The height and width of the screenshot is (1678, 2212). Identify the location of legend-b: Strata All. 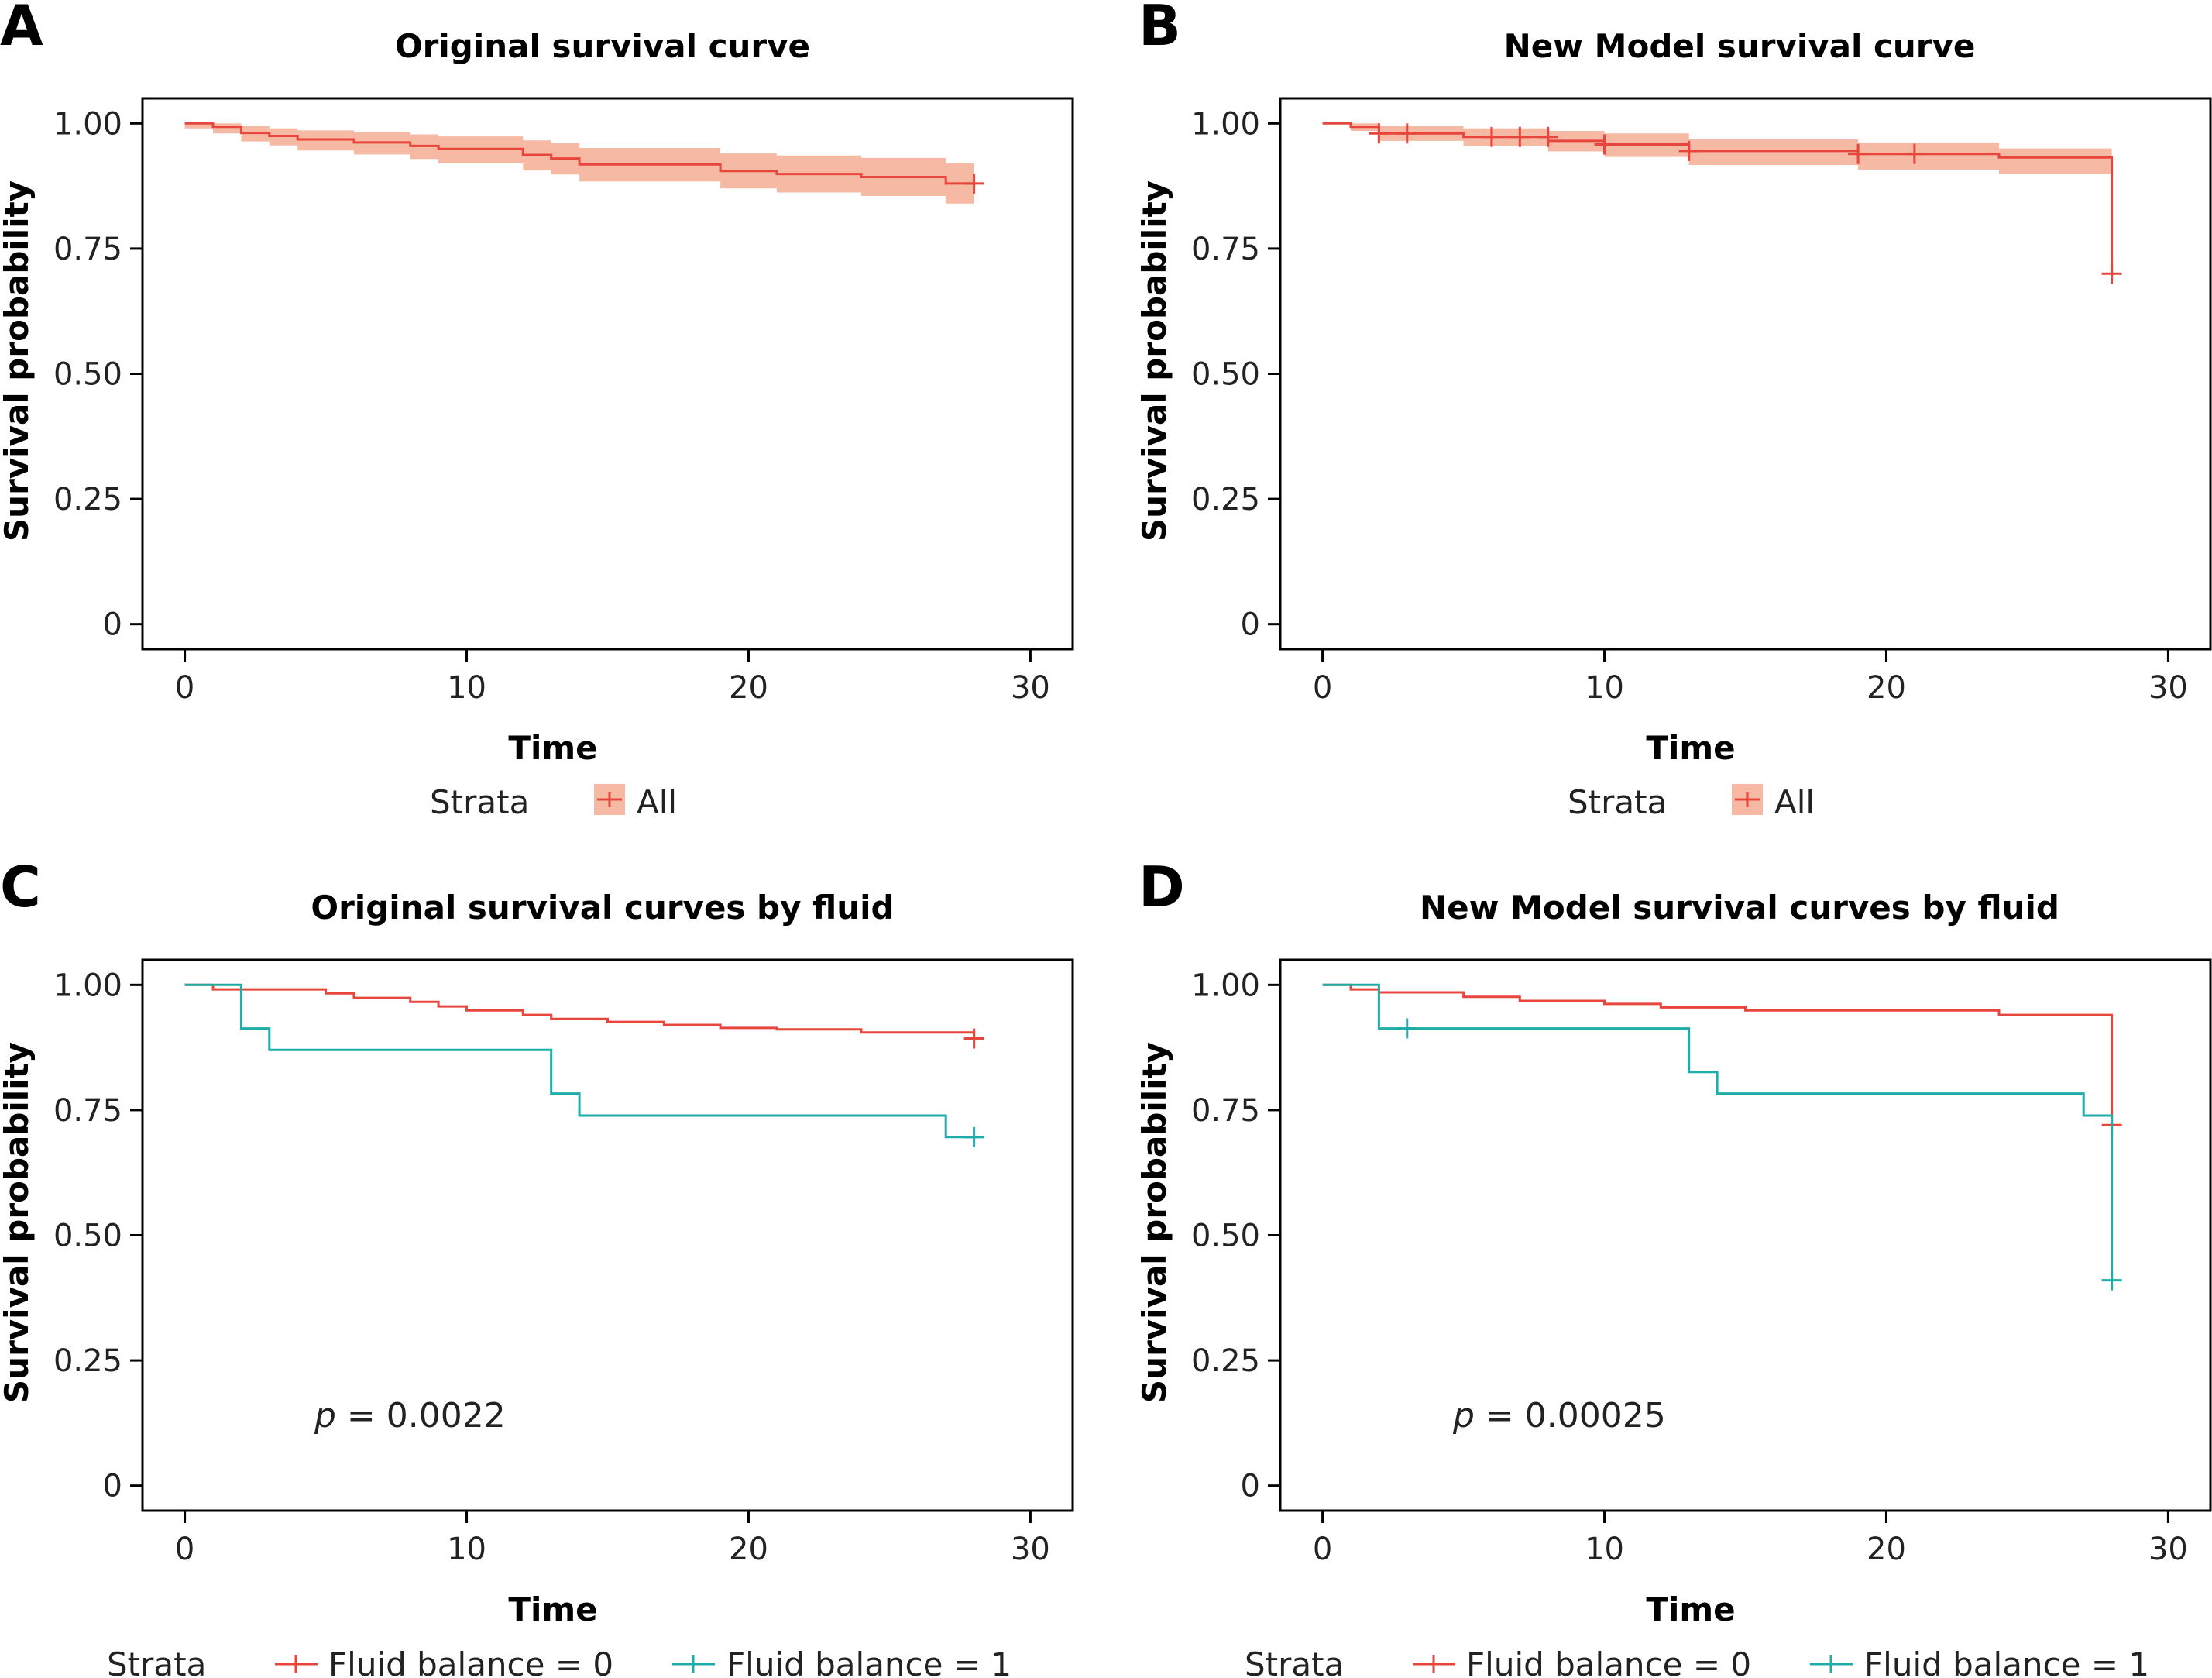
(1691, 802).